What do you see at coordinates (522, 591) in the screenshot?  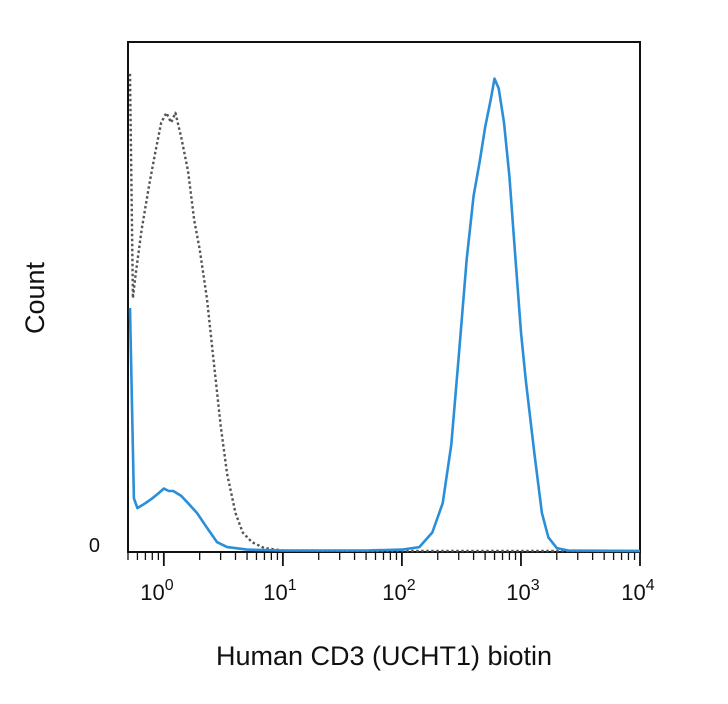 I see `x-tick-label-3: 10³` at bounding box center [522, 591].